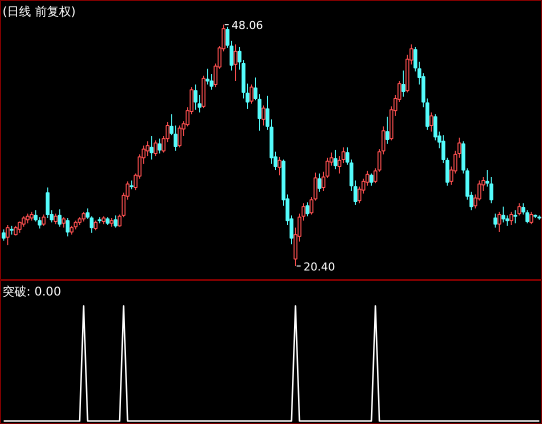  I want to click on annotation: 48.06, so click(248, 25).